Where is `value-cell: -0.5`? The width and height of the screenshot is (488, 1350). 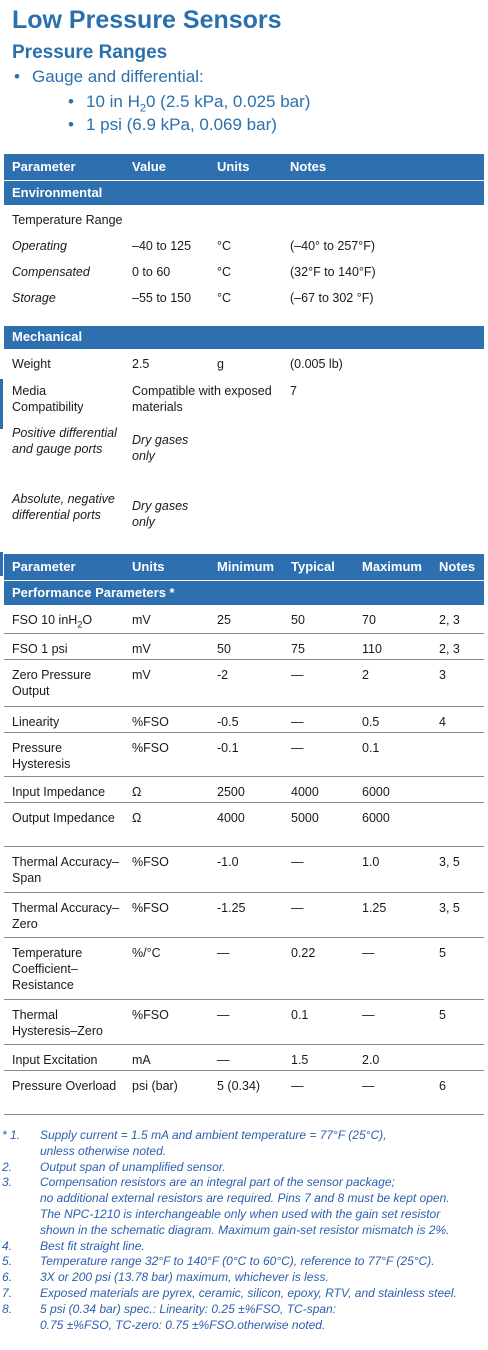 value-cell: -0.5 is located at coordinates (246, 719).